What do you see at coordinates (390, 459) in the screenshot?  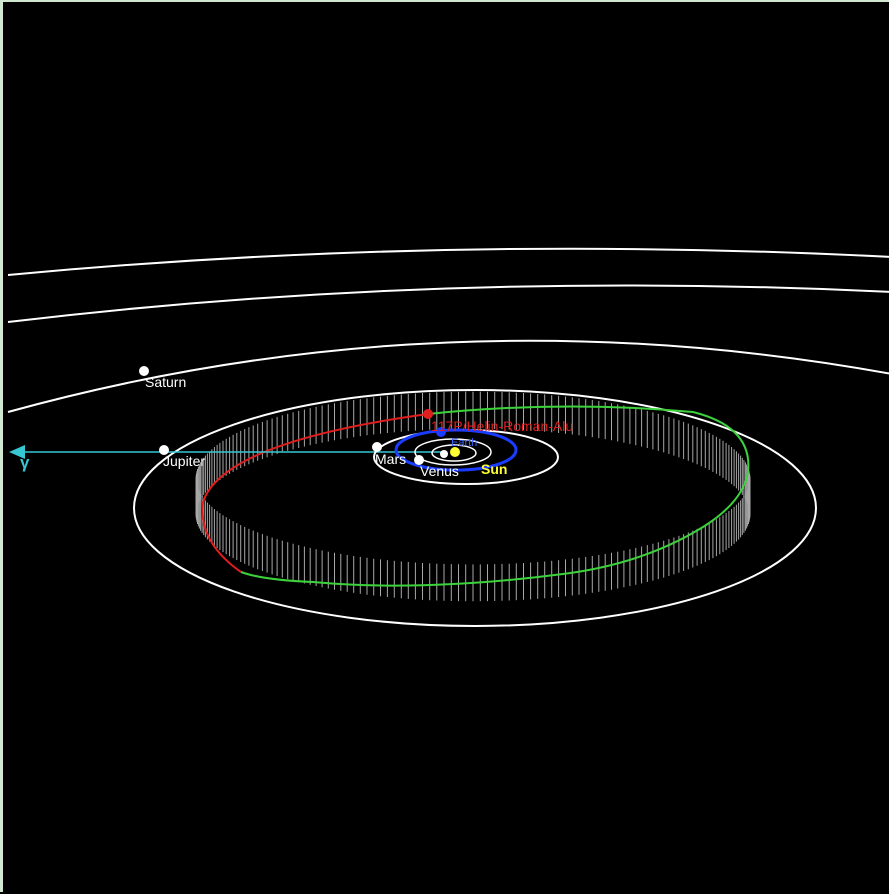 I see `mars-label: Mars` at bounding box center [390, 459].